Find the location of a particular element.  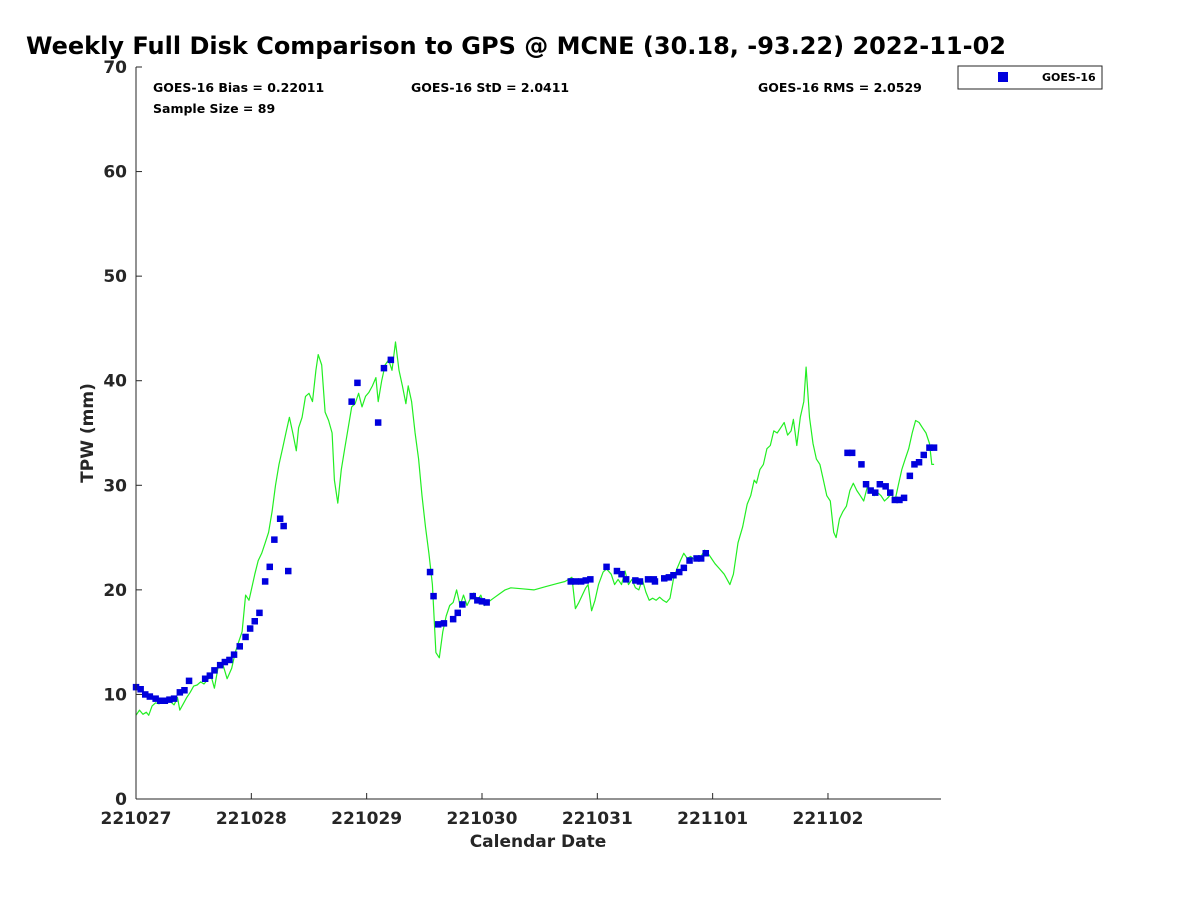

stat-bias: GOES-16 Bias = 0.22011 is located at coordinates (238, 87).